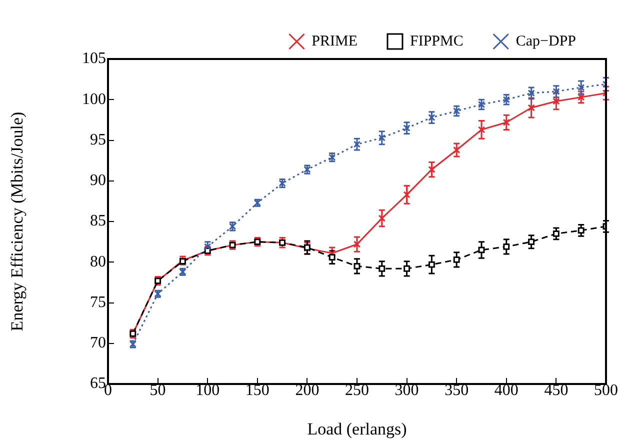 The width and height of the screenshot is (634, 446). I want to click on x-tick-label: 0, so click(108, 390).